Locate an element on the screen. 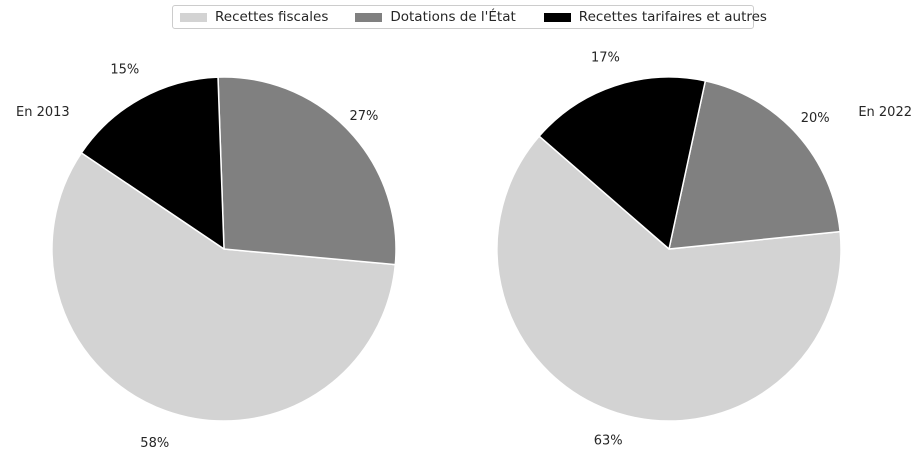  pie-slice-label: 27% is located at coordinates (364, 116).